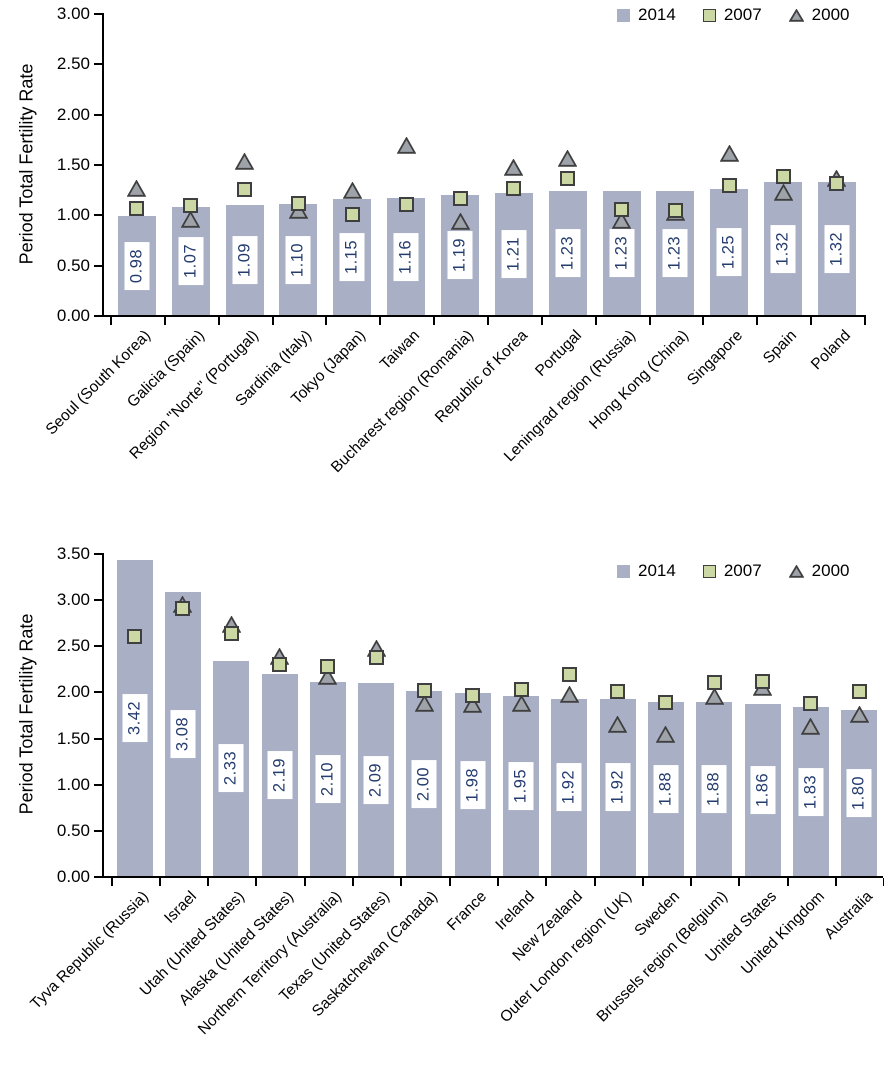 This screenshot has width=884, height=1073. I want to click on category-label: Tyva Republic (Russia), so click(89, 950).